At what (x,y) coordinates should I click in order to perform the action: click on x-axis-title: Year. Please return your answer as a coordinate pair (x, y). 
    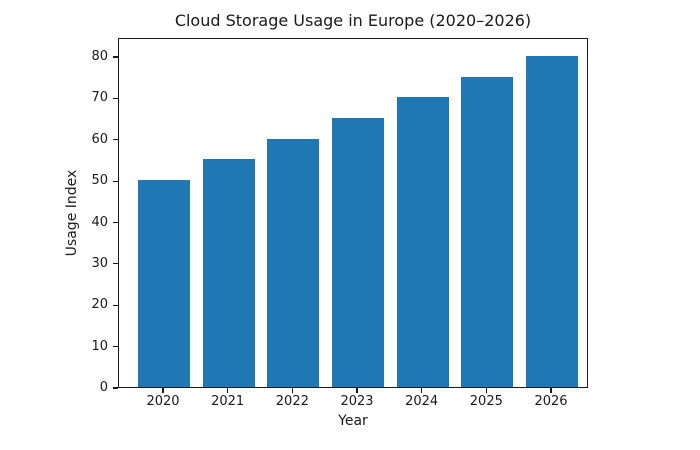
    Looking at the image, I should click on (353, 421).